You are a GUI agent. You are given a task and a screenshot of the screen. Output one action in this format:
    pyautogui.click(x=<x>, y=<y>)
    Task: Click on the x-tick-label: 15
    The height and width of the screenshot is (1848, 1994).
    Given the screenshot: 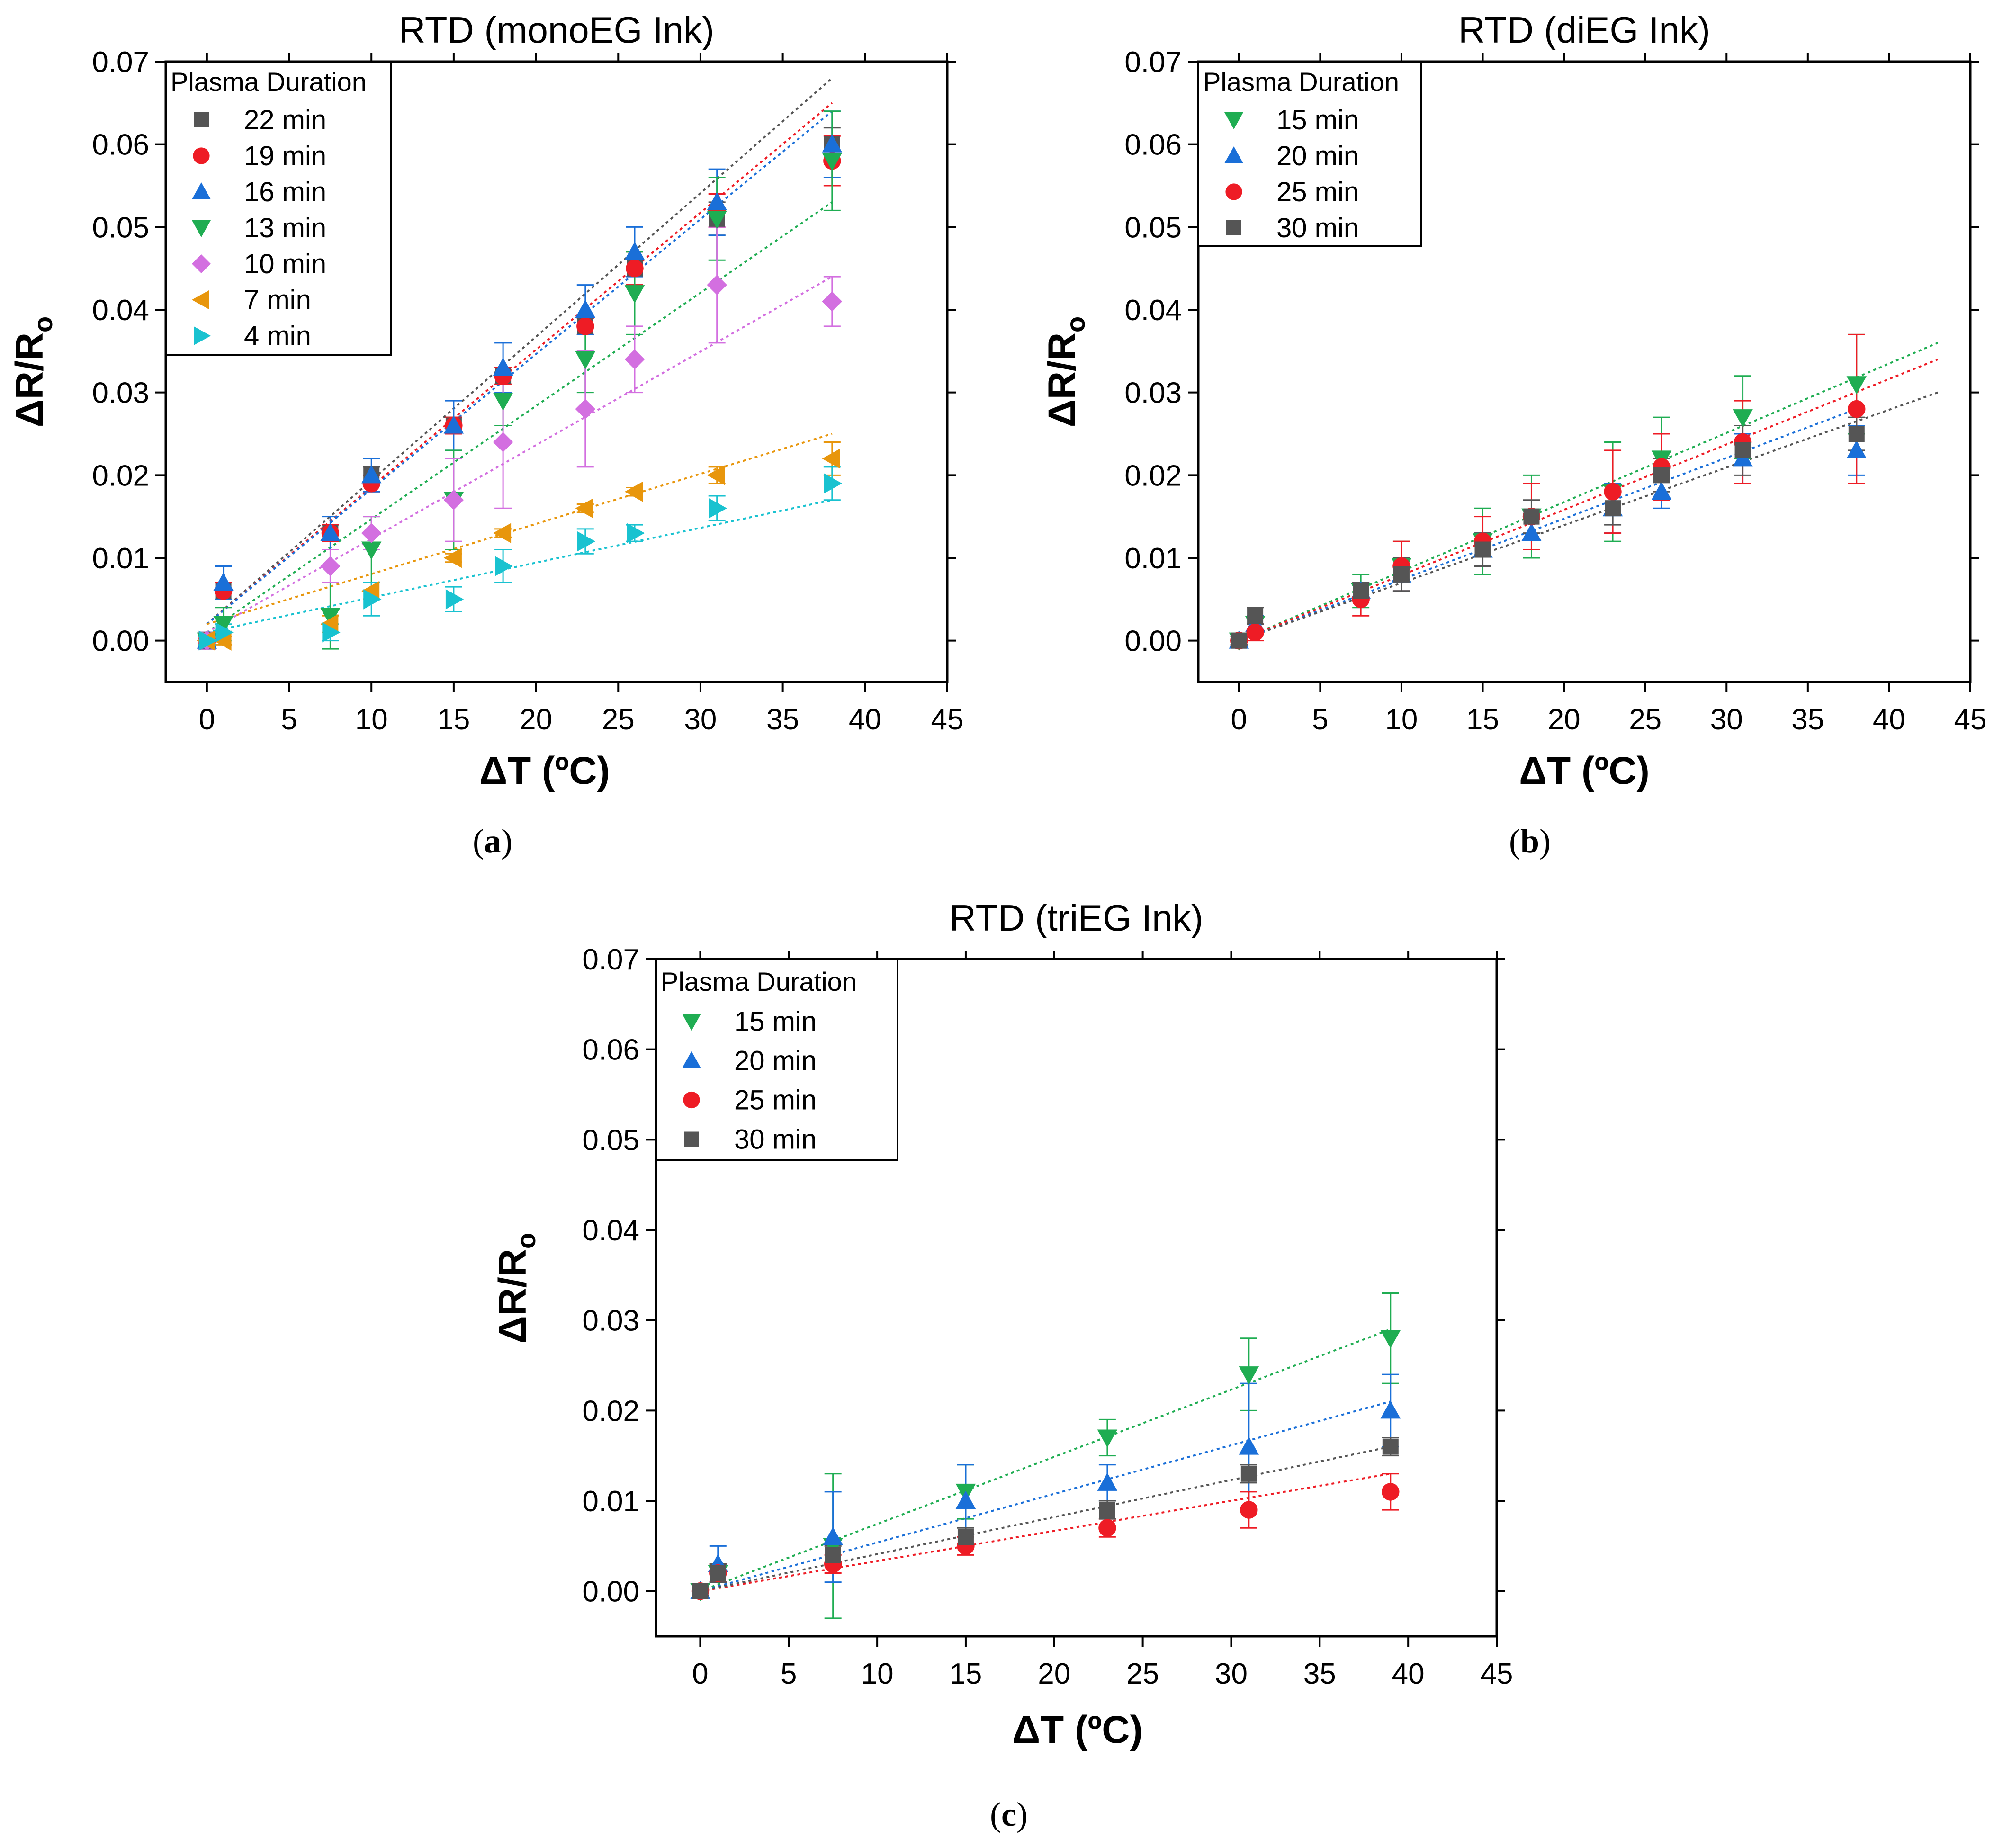 What is the action you would take?
    pyautogui.click(x=453, y=719)
    